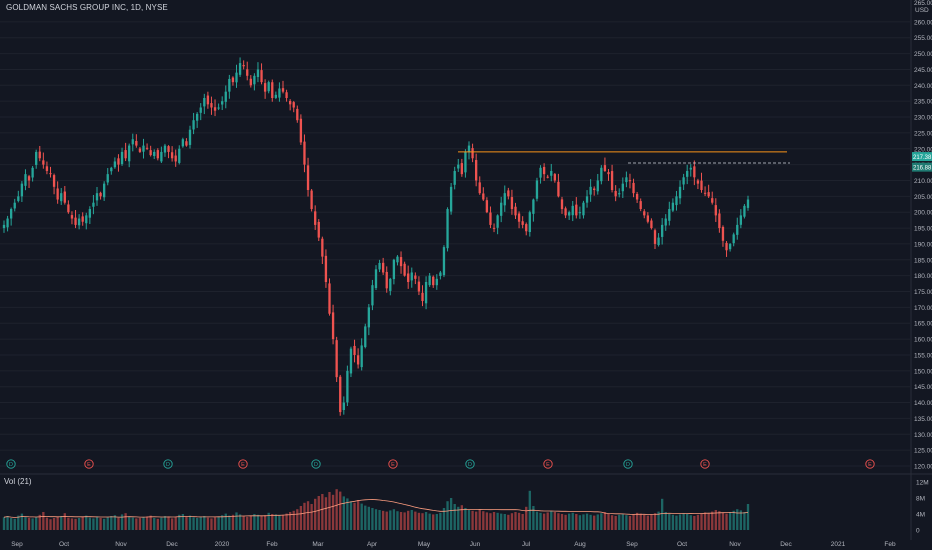  What do you see at coordinates (922, 167) in the screenshot?
I see `secondary-price-badge` at bounding box center [922, 167].